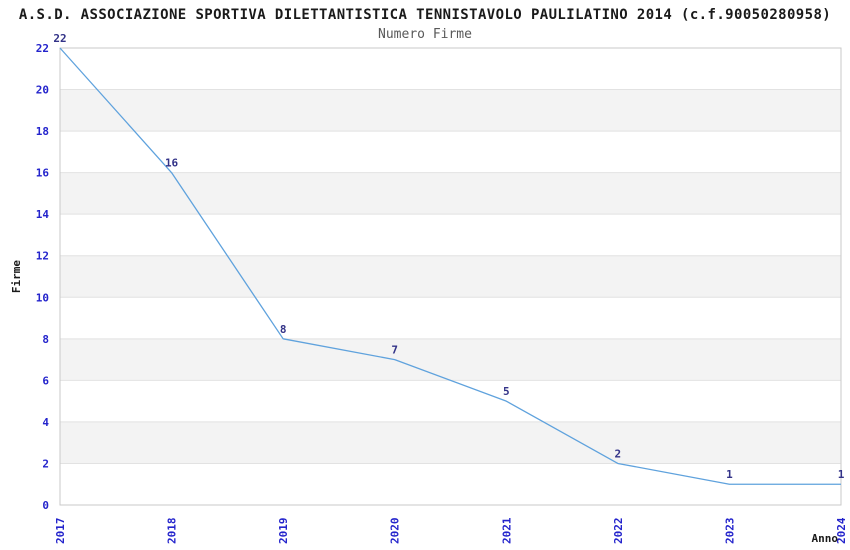  I want to click on data-point-label: 8, so click(283, 329).